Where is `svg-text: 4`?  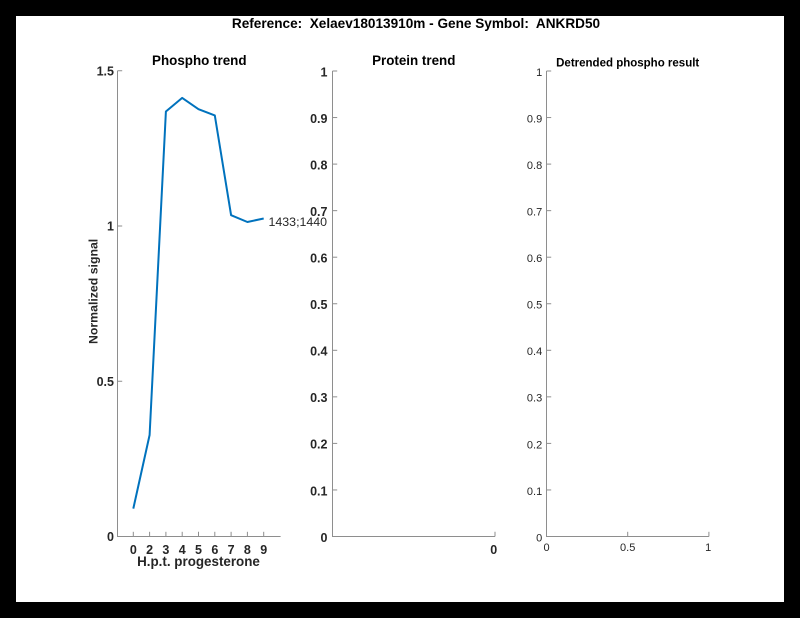 svg-text: 4 is located at coordinates (182, 550).